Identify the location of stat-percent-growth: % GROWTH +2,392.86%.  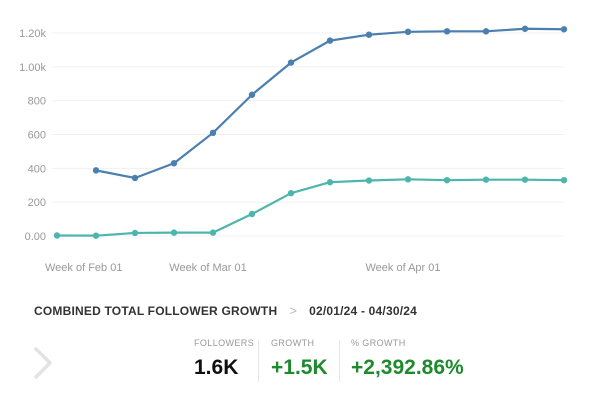
(407, 359).